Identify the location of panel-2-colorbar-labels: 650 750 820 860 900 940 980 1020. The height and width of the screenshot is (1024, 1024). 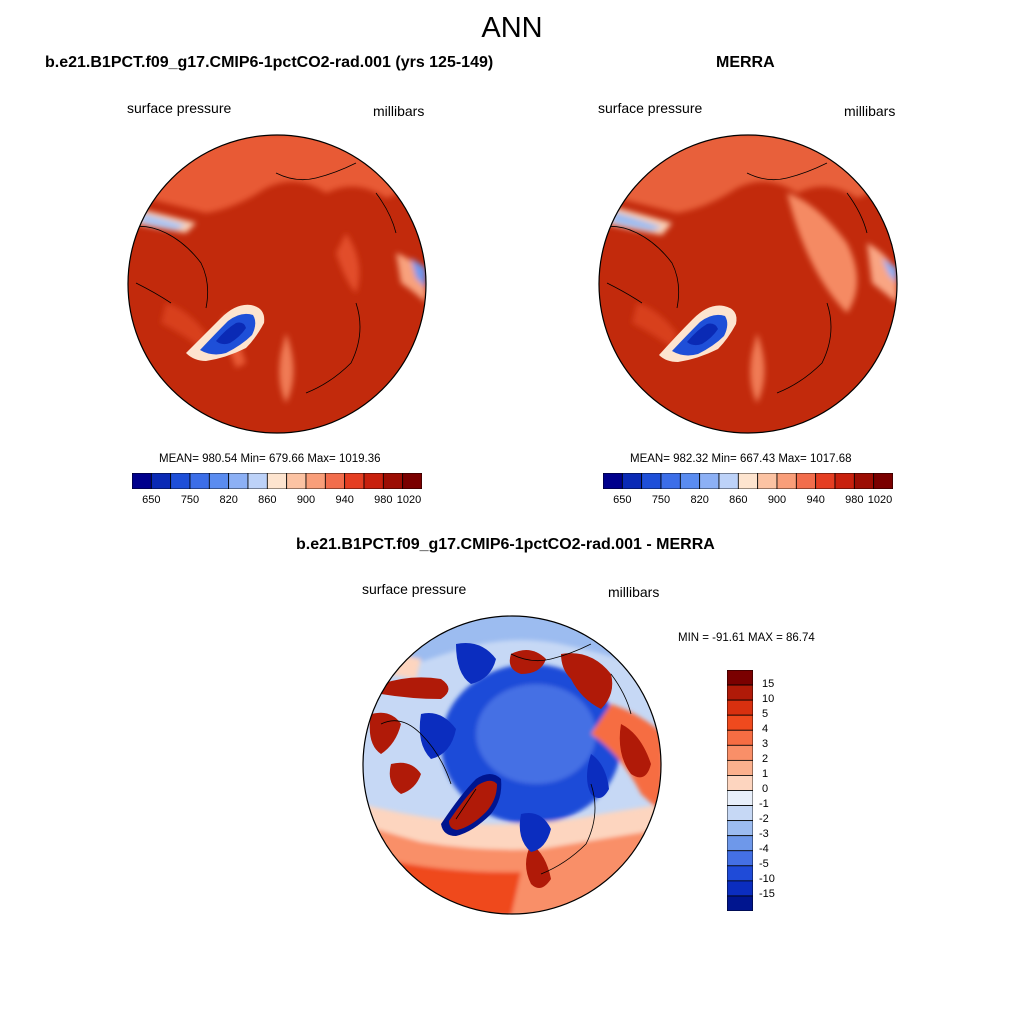
(748, 502).